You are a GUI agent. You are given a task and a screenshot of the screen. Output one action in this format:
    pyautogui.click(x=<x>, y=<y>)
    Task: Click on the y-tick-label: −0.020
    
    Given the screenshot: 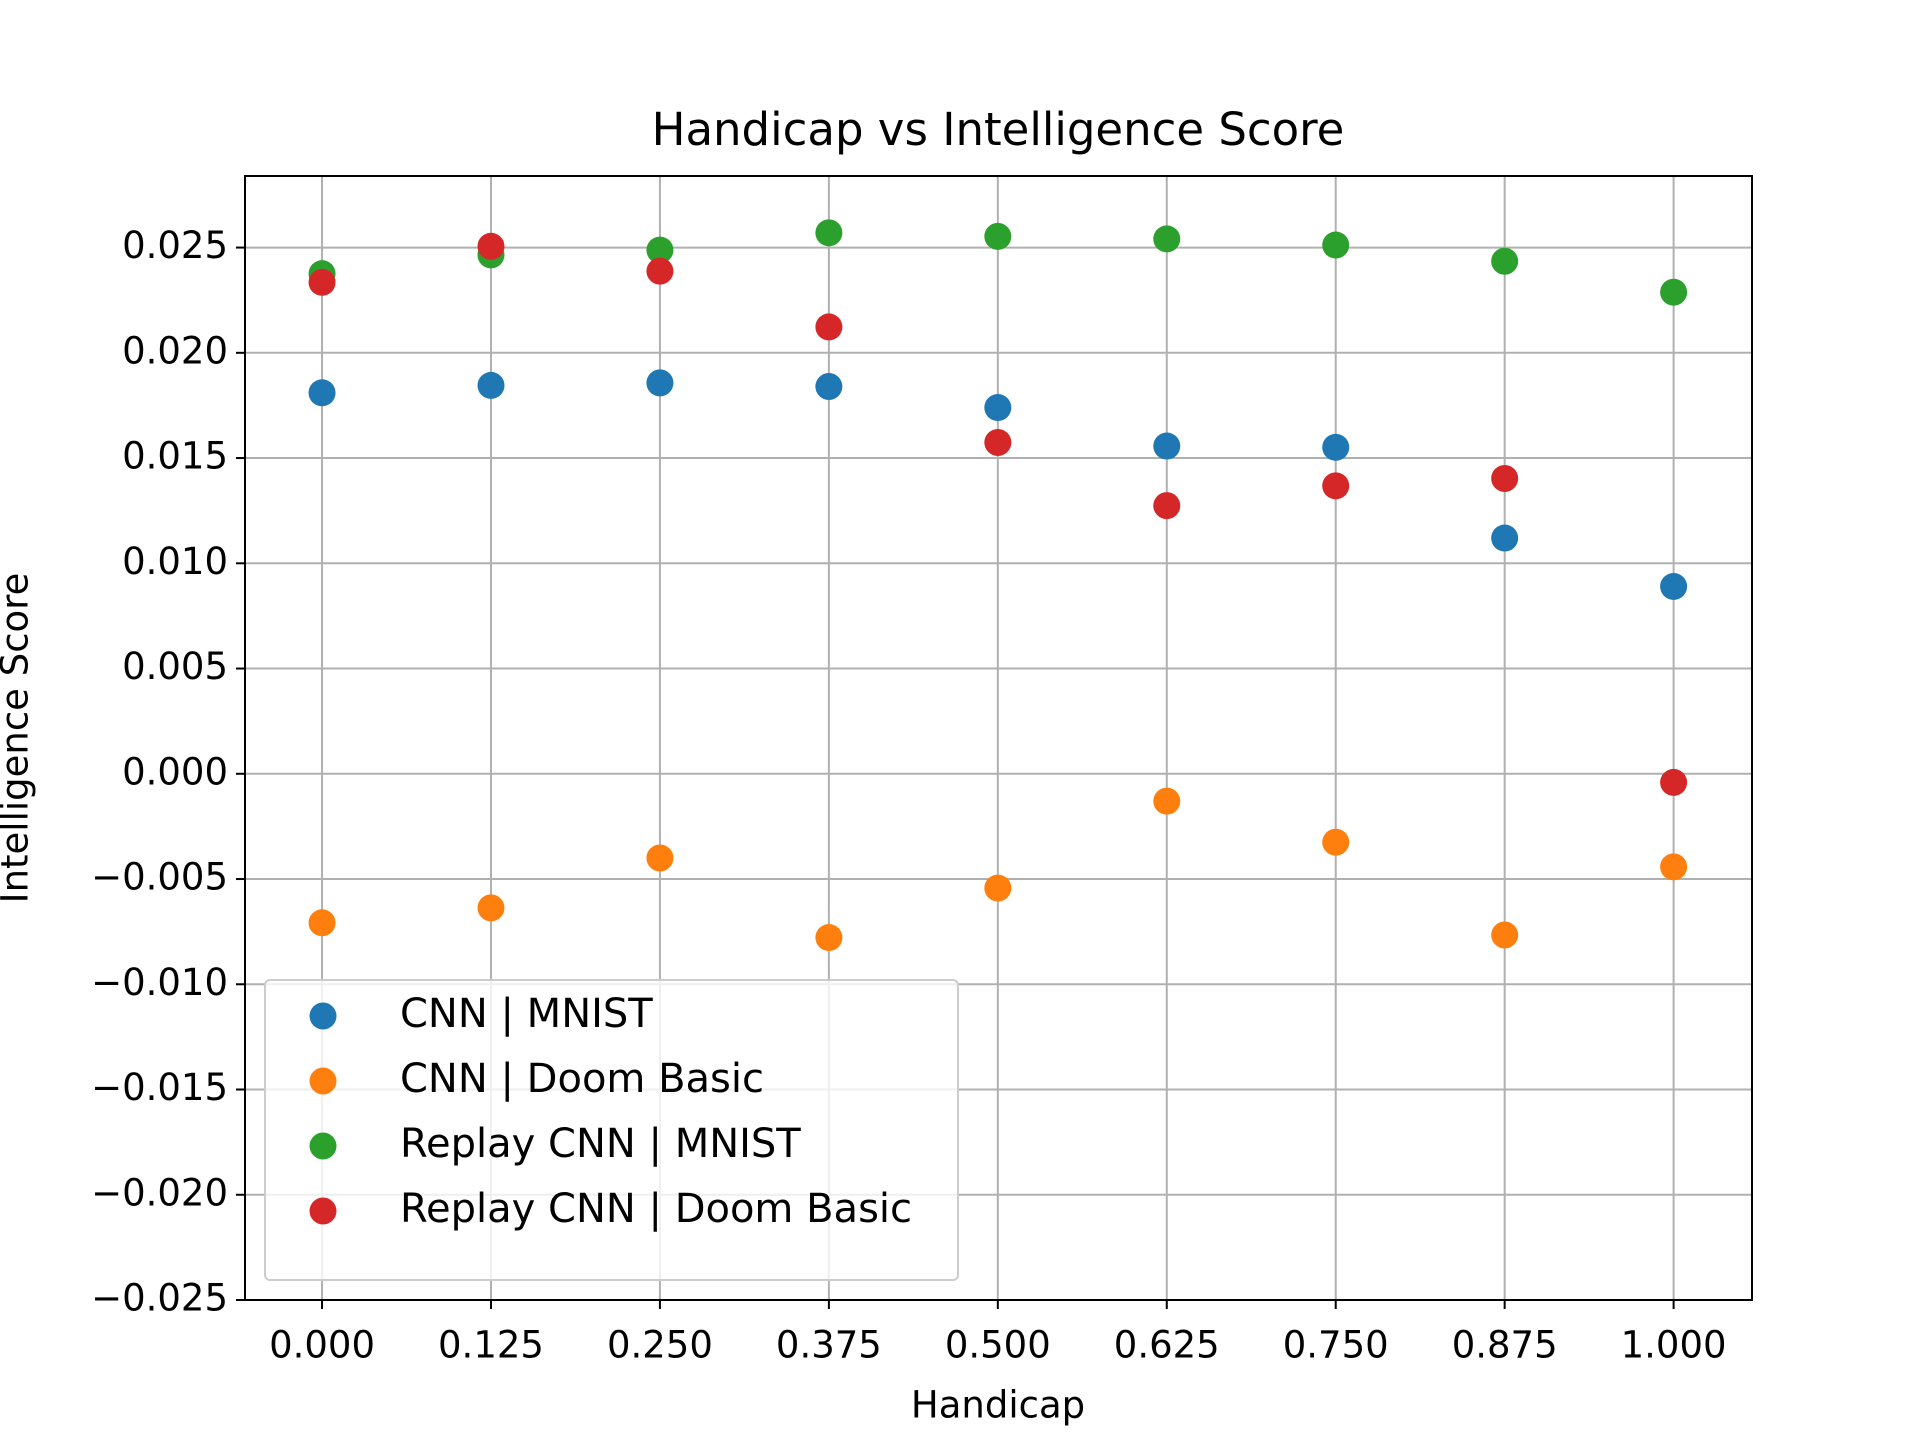 What is the action you would take?
    pyautogui.click(x=159, y=1192)
    